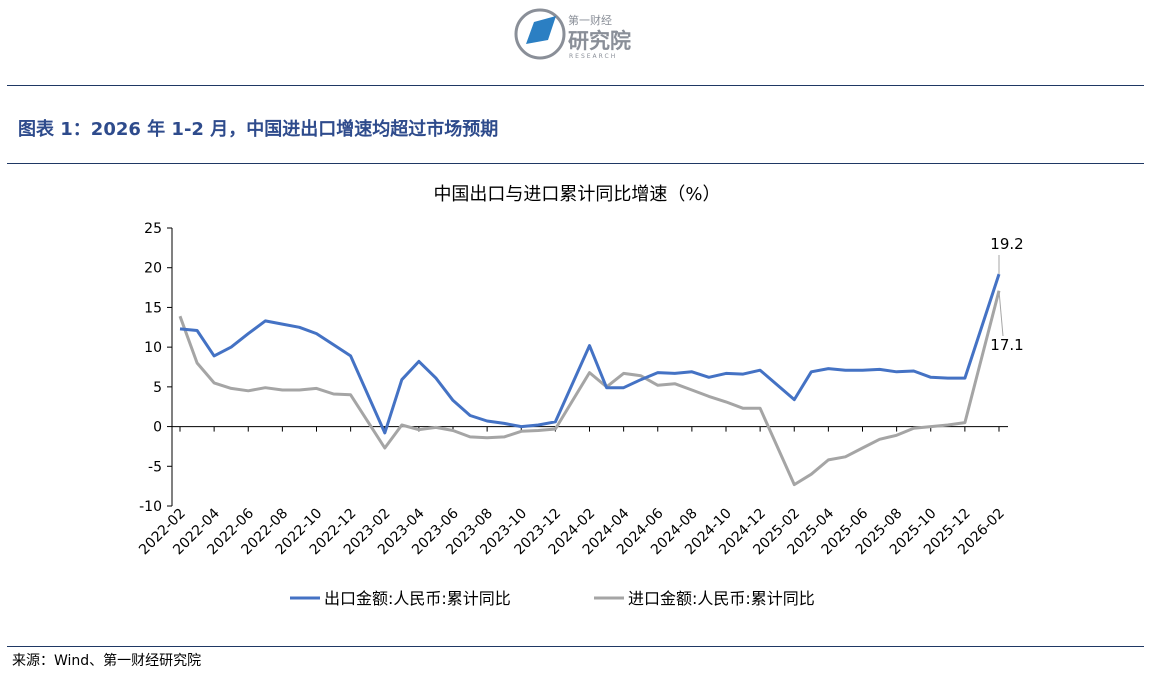  What do you see at coordinates (599, 41) in the screenshot?
I see `logo-main-text: 研究院` at bounding box center [599, 41].